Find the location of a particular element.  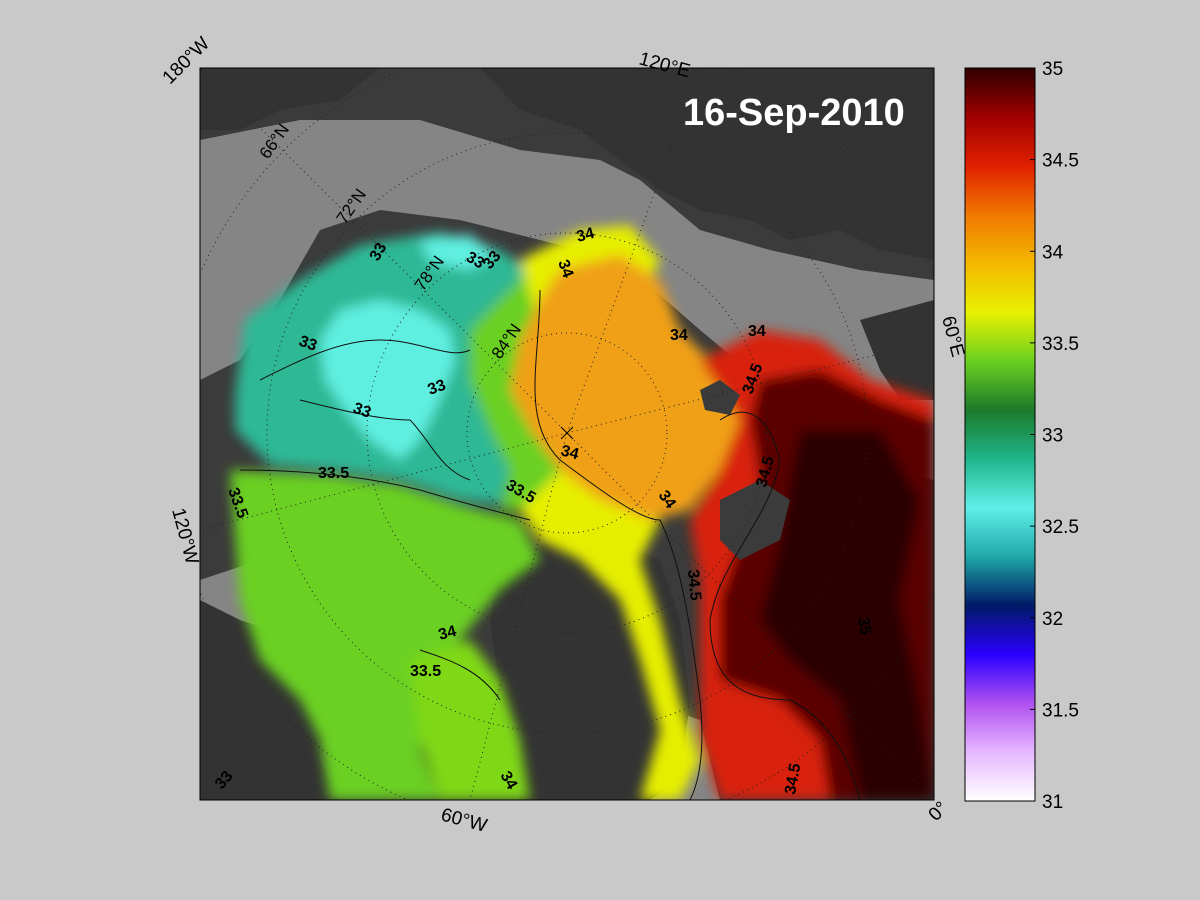

siberia-land is located at coordinates (707, 164).